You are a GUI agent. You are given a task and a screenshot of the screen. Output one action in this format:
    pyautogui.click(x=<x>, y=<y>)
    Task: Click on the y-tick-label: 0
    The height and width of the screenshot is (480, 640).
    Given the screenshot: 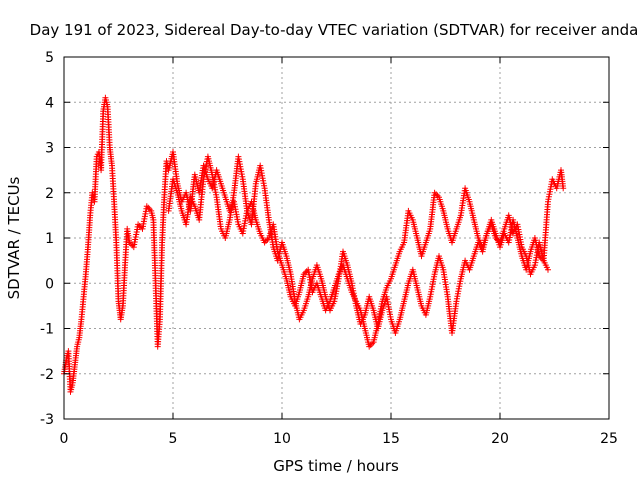 What is the action you would take?
    pyautogui.click(x=49, y=284)
    